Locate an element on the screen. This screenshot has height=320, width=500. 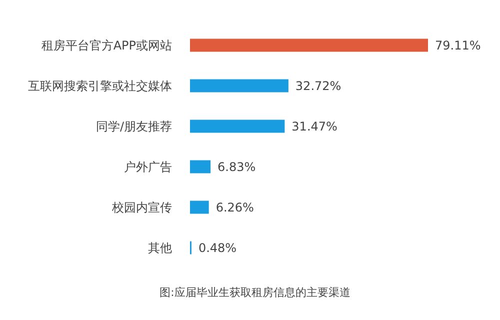
y-tick-label: 租房平台官方APP或网站 is located at coordinates (106, 45).